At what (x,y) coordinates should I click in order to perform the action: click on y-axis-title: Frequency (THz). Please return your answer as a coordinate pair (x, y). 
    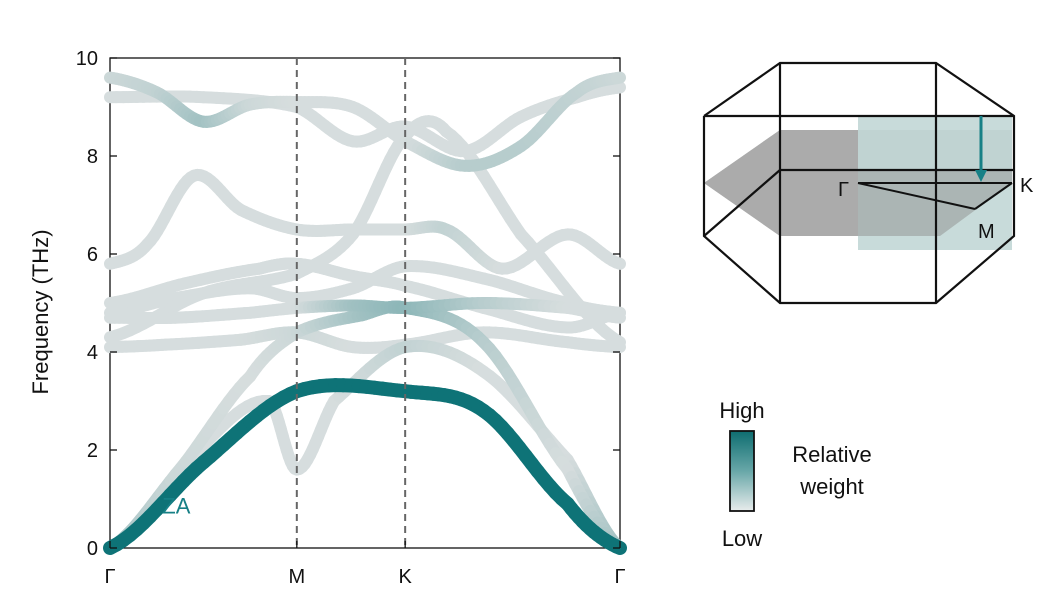
    Looking at the image, I should click on (40, 311).